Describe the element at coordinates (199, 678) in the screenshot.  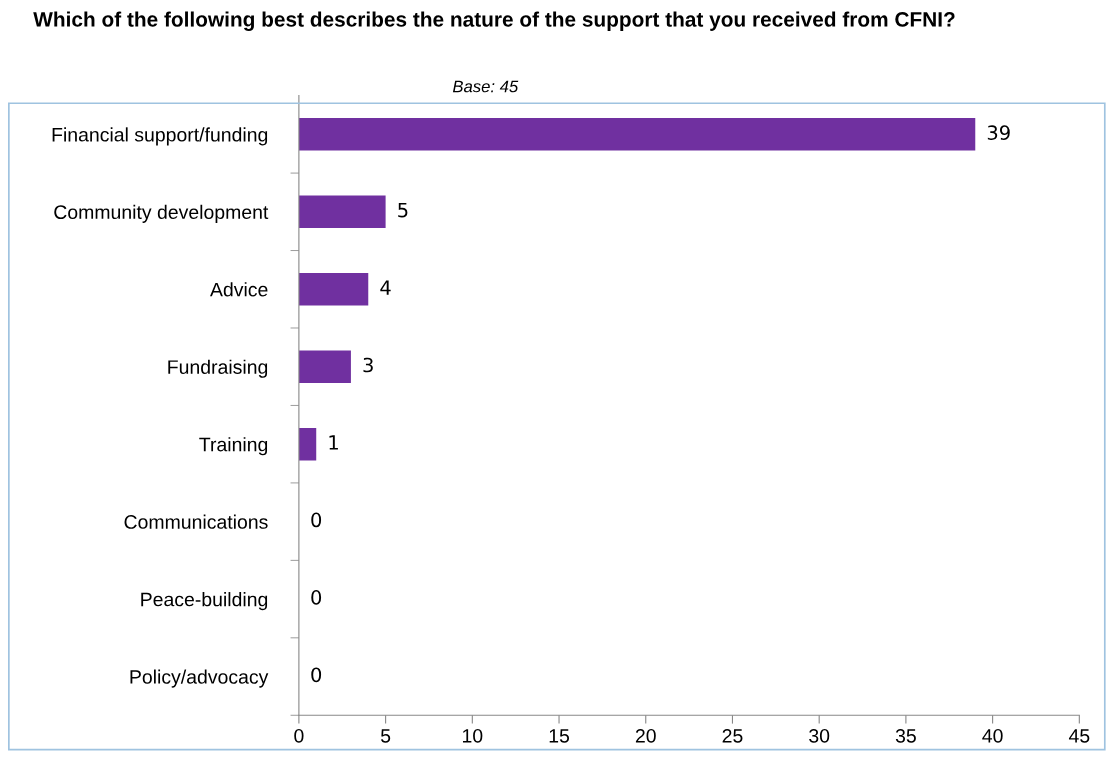
I see `y-tick-label: Policy/advocacy` at that location.